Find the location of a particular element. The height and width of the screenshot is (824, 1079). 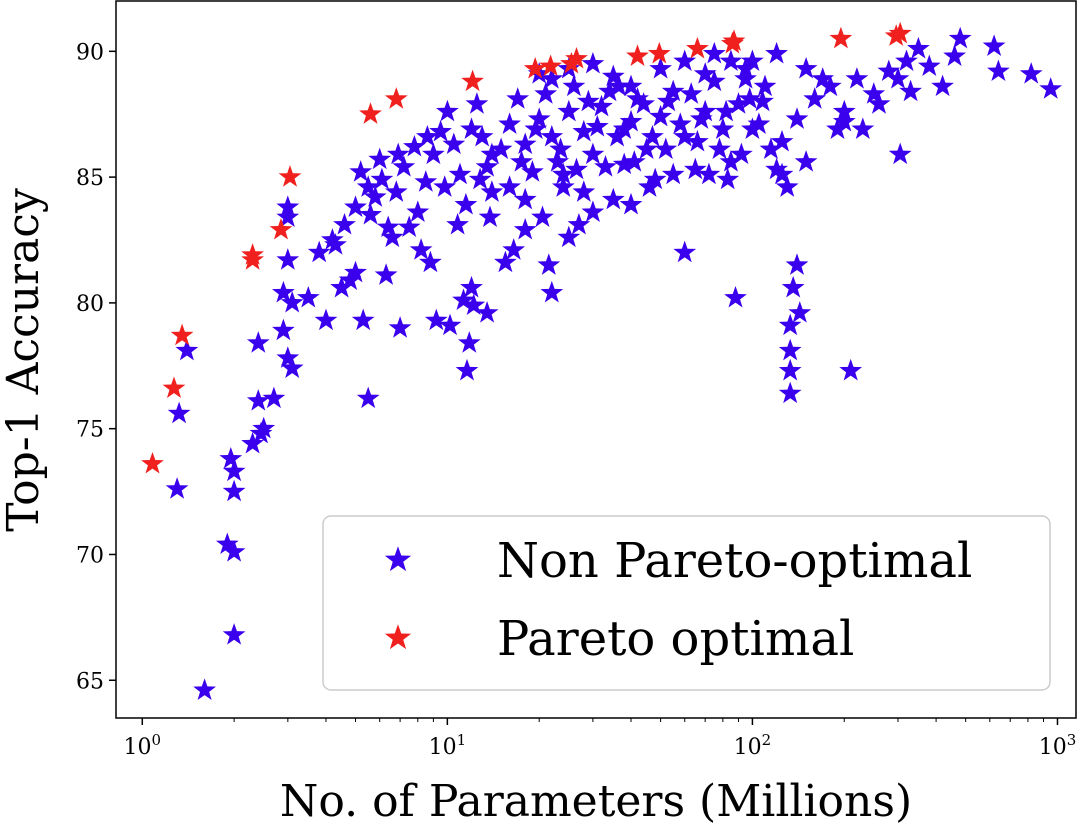

x-tick-label: 10³ is located at coordinates (1058, 745).